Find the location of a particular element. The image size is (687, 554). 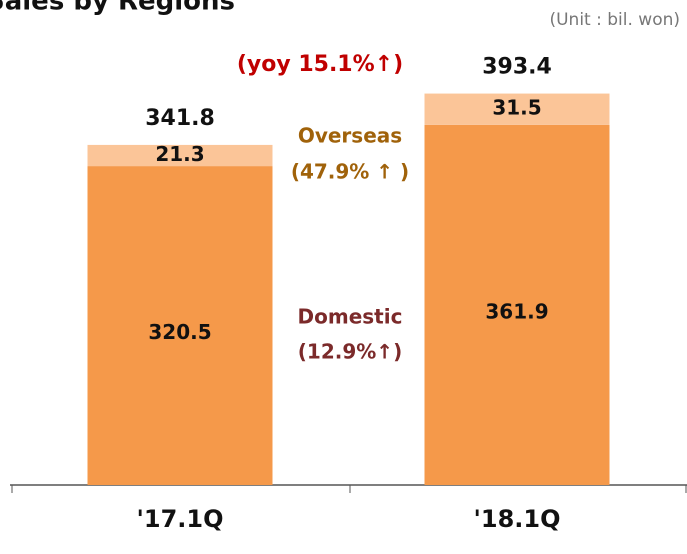

unit-label: (Unit : bil. won) is located at coordinates (614, 20).